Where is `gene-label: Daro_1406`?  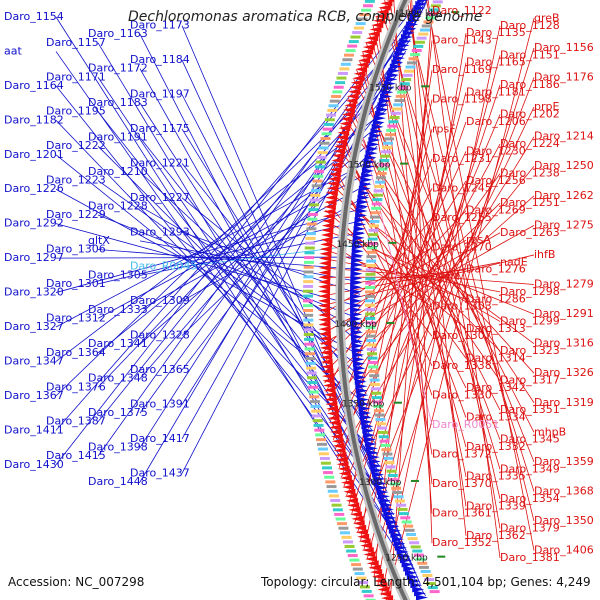
gene-label: Daro_1406 is located at coordinates (564, 550).